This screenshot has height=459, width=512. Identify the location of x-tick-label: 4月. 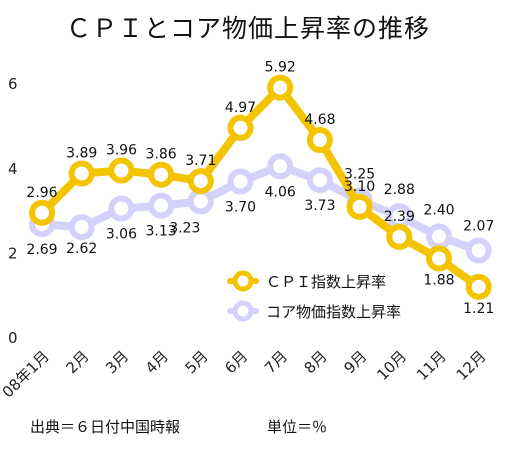
(157, 362).